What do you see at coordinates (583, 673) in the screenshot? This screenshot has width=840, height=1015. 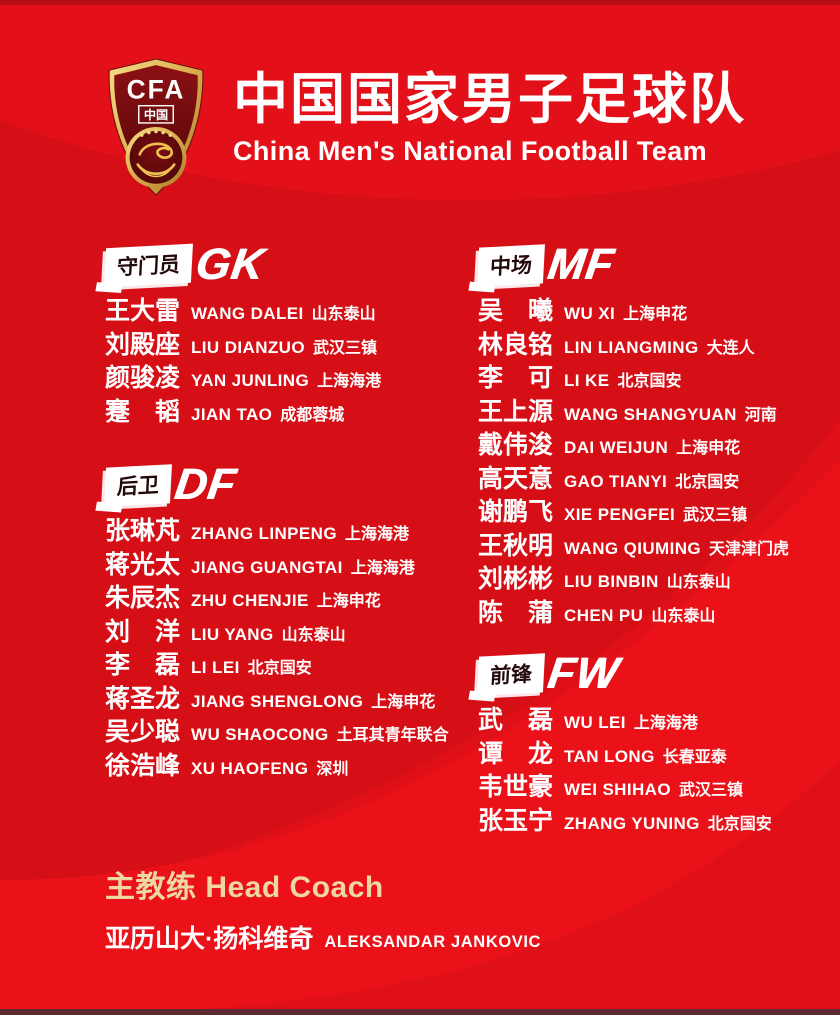 I see `section-label-en: FW` at bounding box center [583, 673].